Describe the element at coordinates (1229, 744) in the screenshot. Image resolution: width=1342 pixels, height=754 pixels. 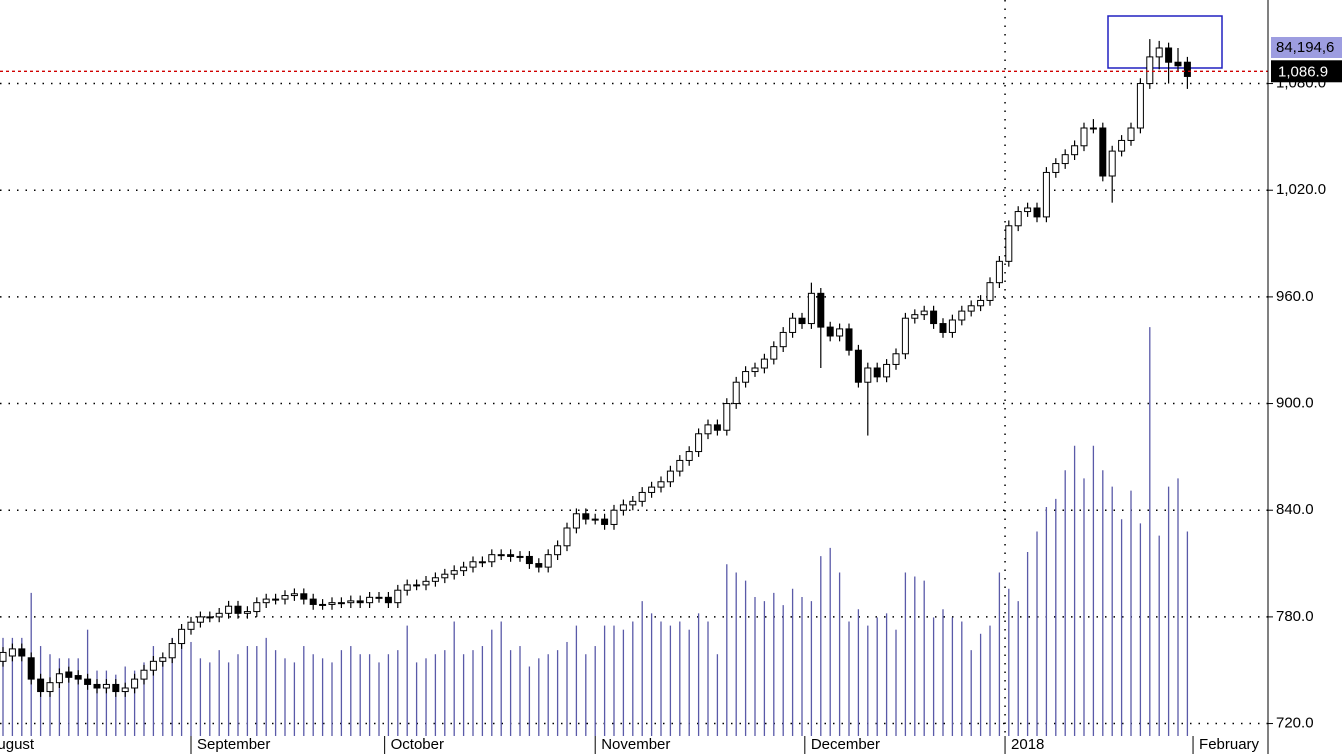
I see `x-tick-label: February` at that location.